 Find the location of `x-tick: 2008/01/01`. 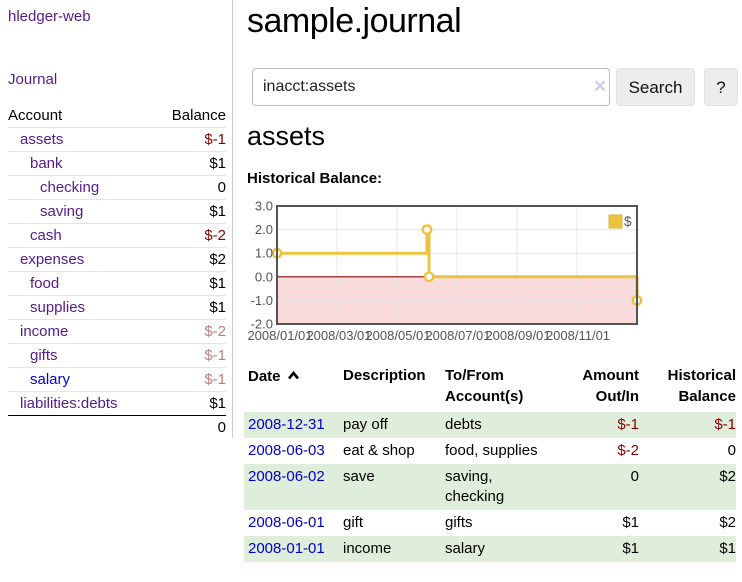

x-tick: 2008/01/01 is located at coordinates (279, 335).